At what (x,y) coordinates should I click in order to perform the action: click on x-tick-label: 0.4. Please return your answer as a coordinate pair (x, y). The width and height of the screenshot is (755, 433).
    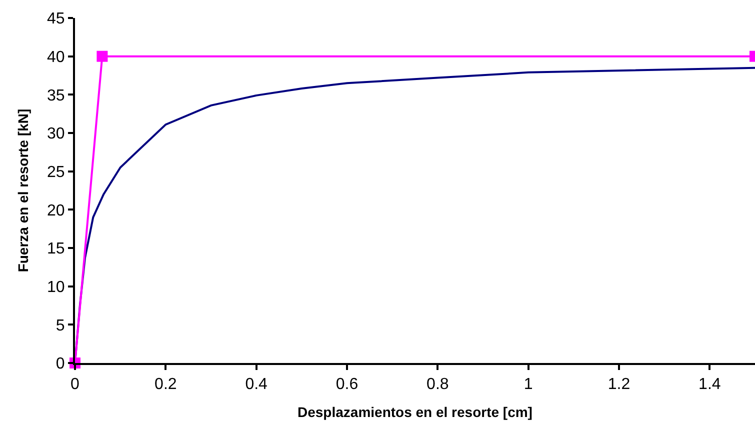
    Looking at the image, I should click on (256, 385).